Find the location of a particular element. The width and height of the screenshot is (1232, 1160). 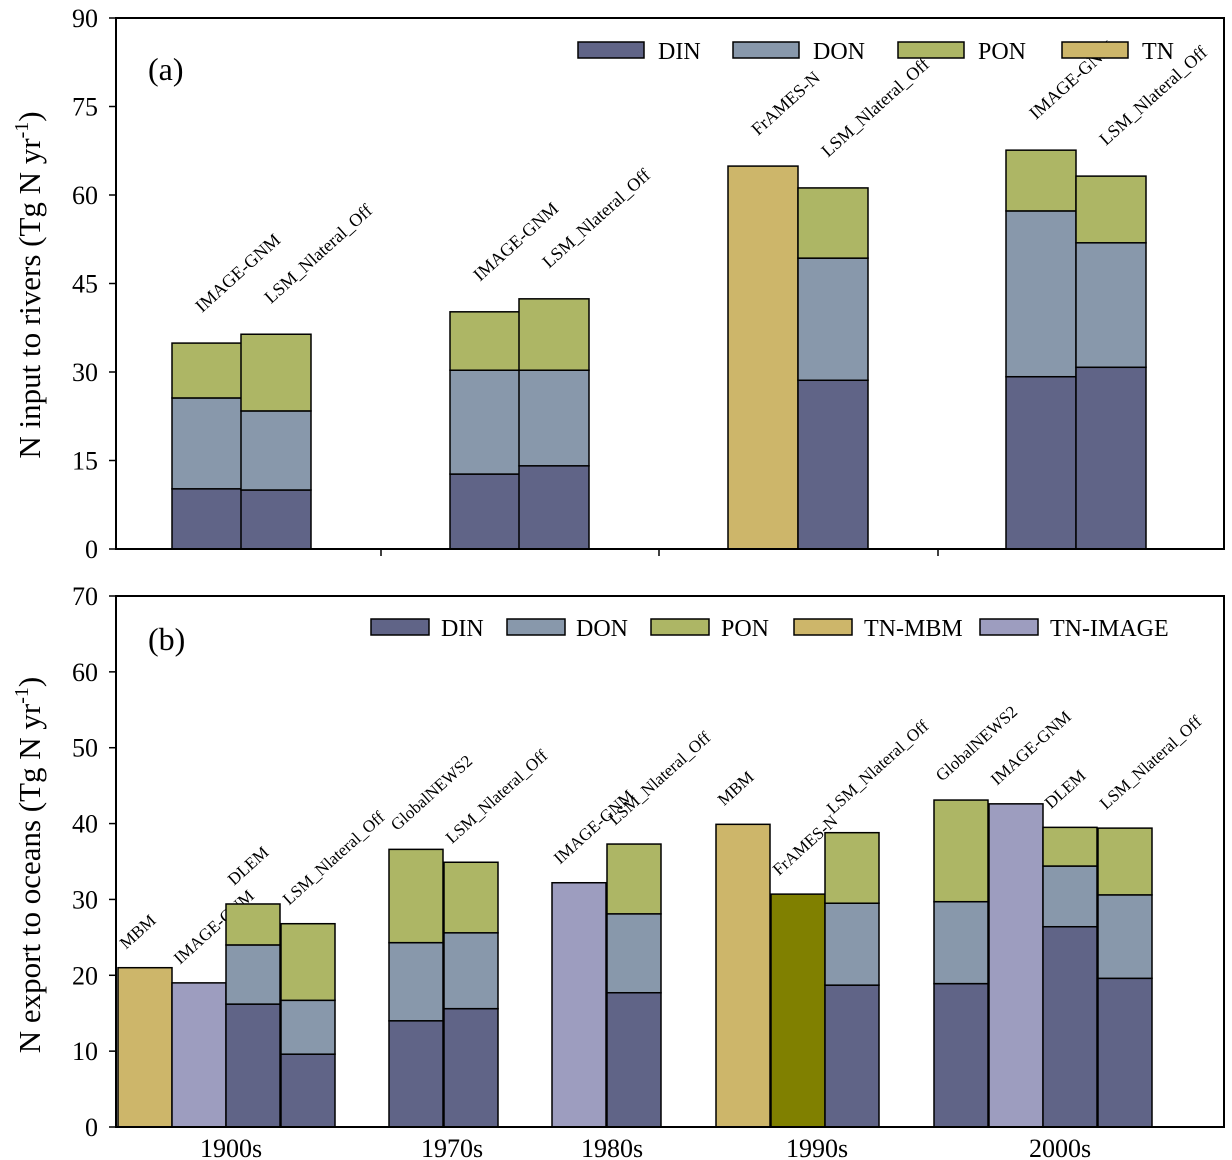

legend-item-TN: TN is located at coordinates (1117, 52).